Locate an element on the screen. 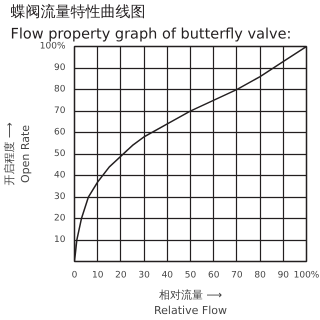 The height and width of the screenshot is (320, 320). x-axis-title: 相对流量 ⟶ Relative Flow is located at coordinates (190, 303).